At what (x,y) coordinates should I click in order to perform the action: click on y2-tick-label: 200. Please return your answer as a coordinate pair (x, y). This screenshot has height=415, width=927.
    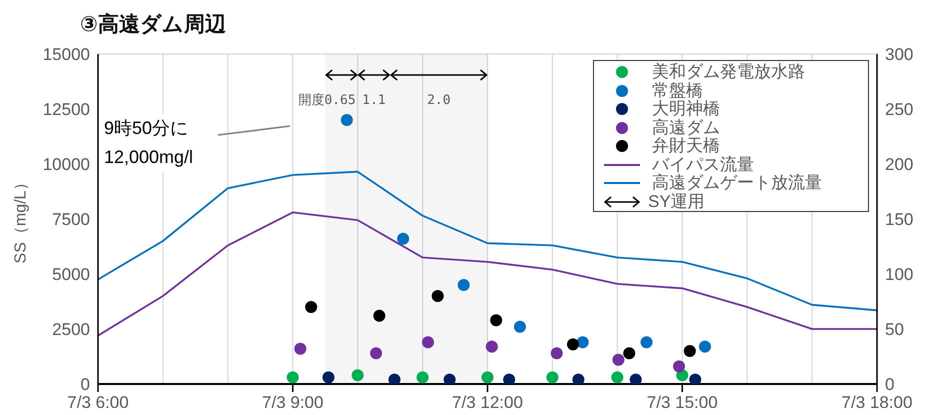
    Looking at the image, I should click on (899, 164).